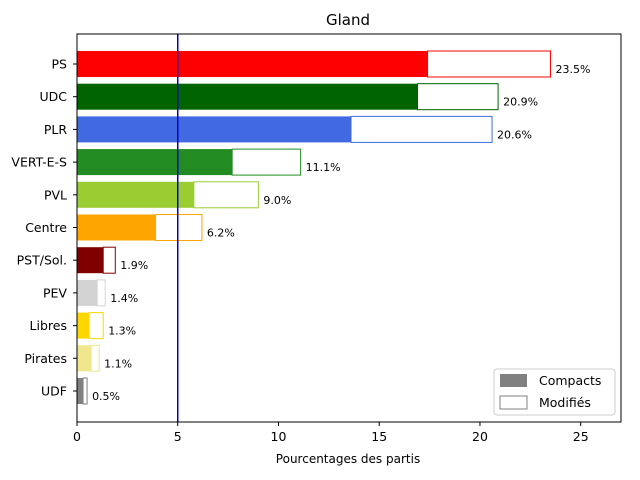  Describe the element at coordinates (42, 260) in the screenshot. I see `y-tick-label-pst-sol: PST/Sol.` at that location.